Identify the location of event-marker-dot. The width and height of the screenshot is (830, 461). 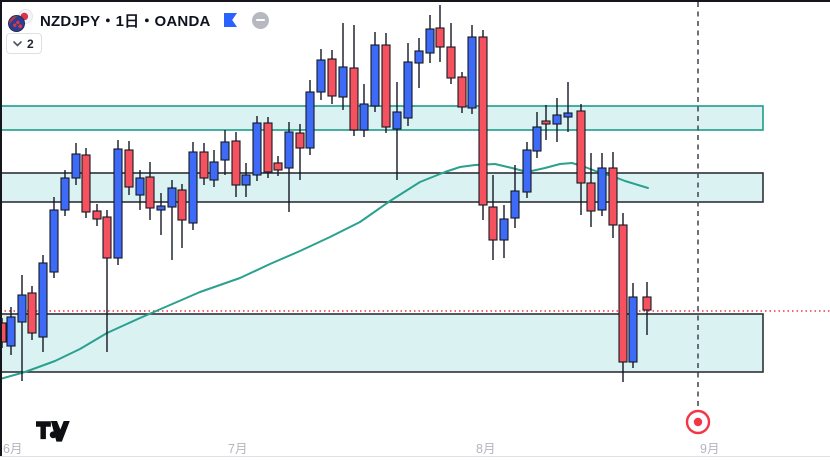
(698, 422).